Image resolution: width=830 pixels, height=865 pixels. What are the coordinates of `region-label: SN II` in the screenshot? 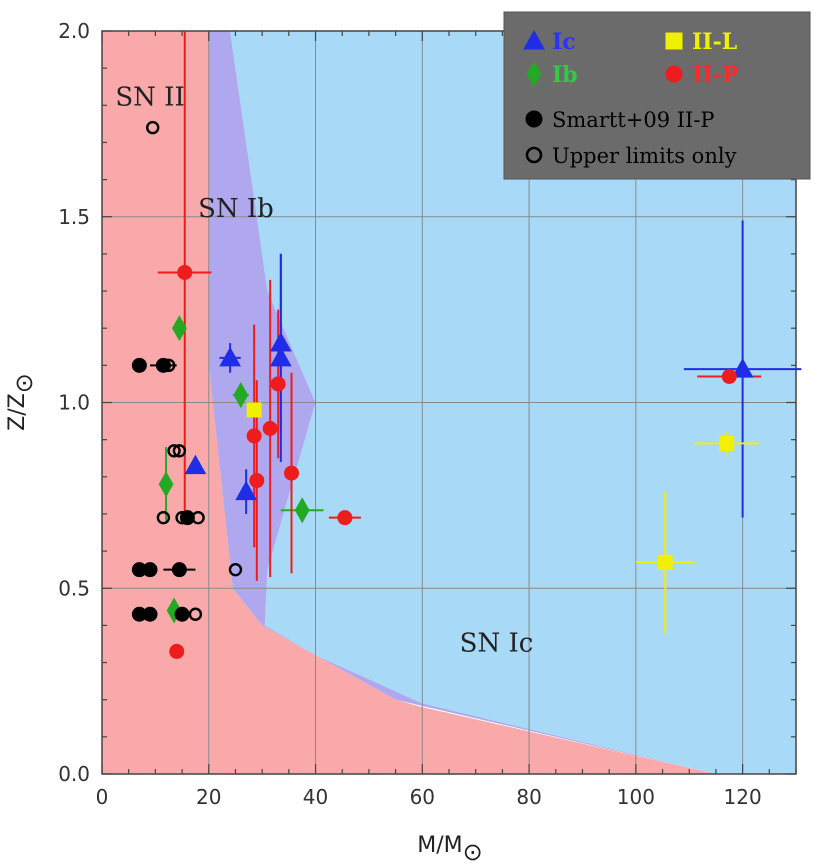 It's located at (149, 97).